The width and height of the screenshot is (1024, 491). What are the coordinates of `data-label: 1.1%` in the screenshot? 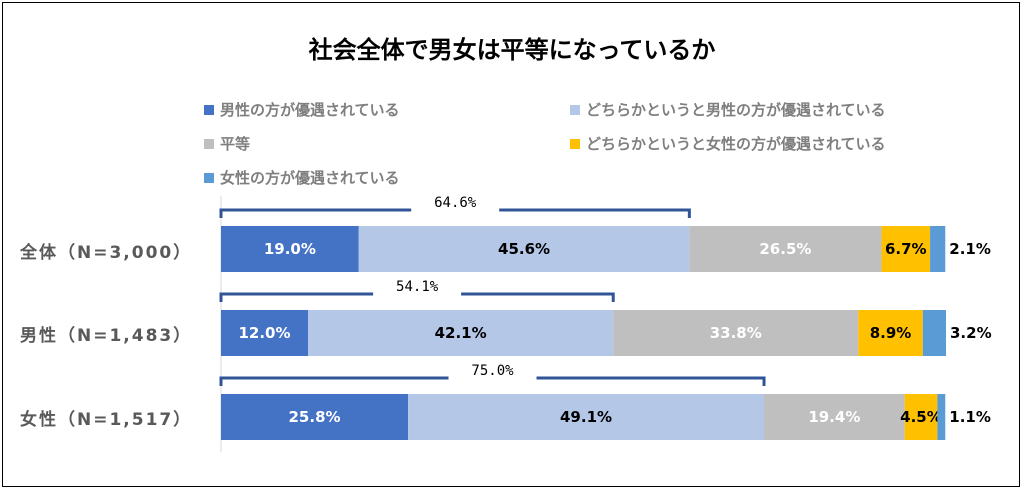 It's located at (970, 417).